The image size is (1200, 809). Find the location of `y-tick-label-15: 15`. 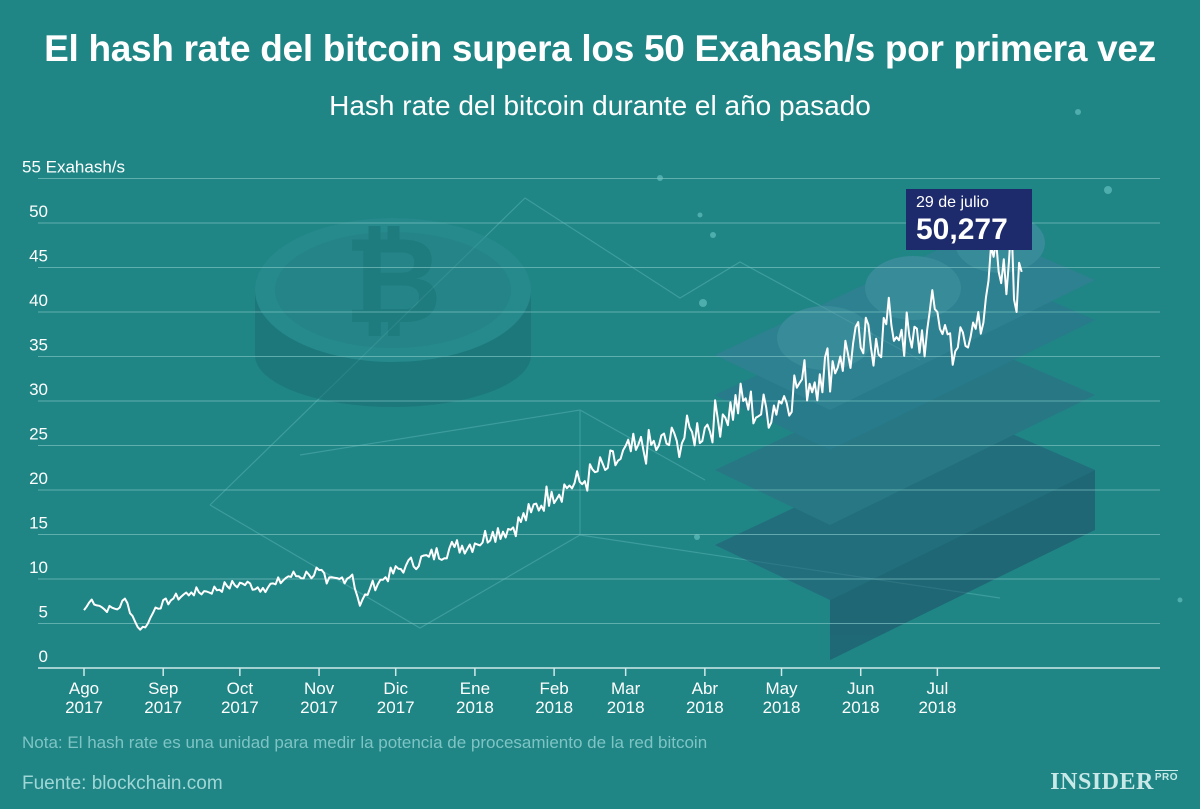

y-tick-label-15: 15 is located at coordinates (38, 523).